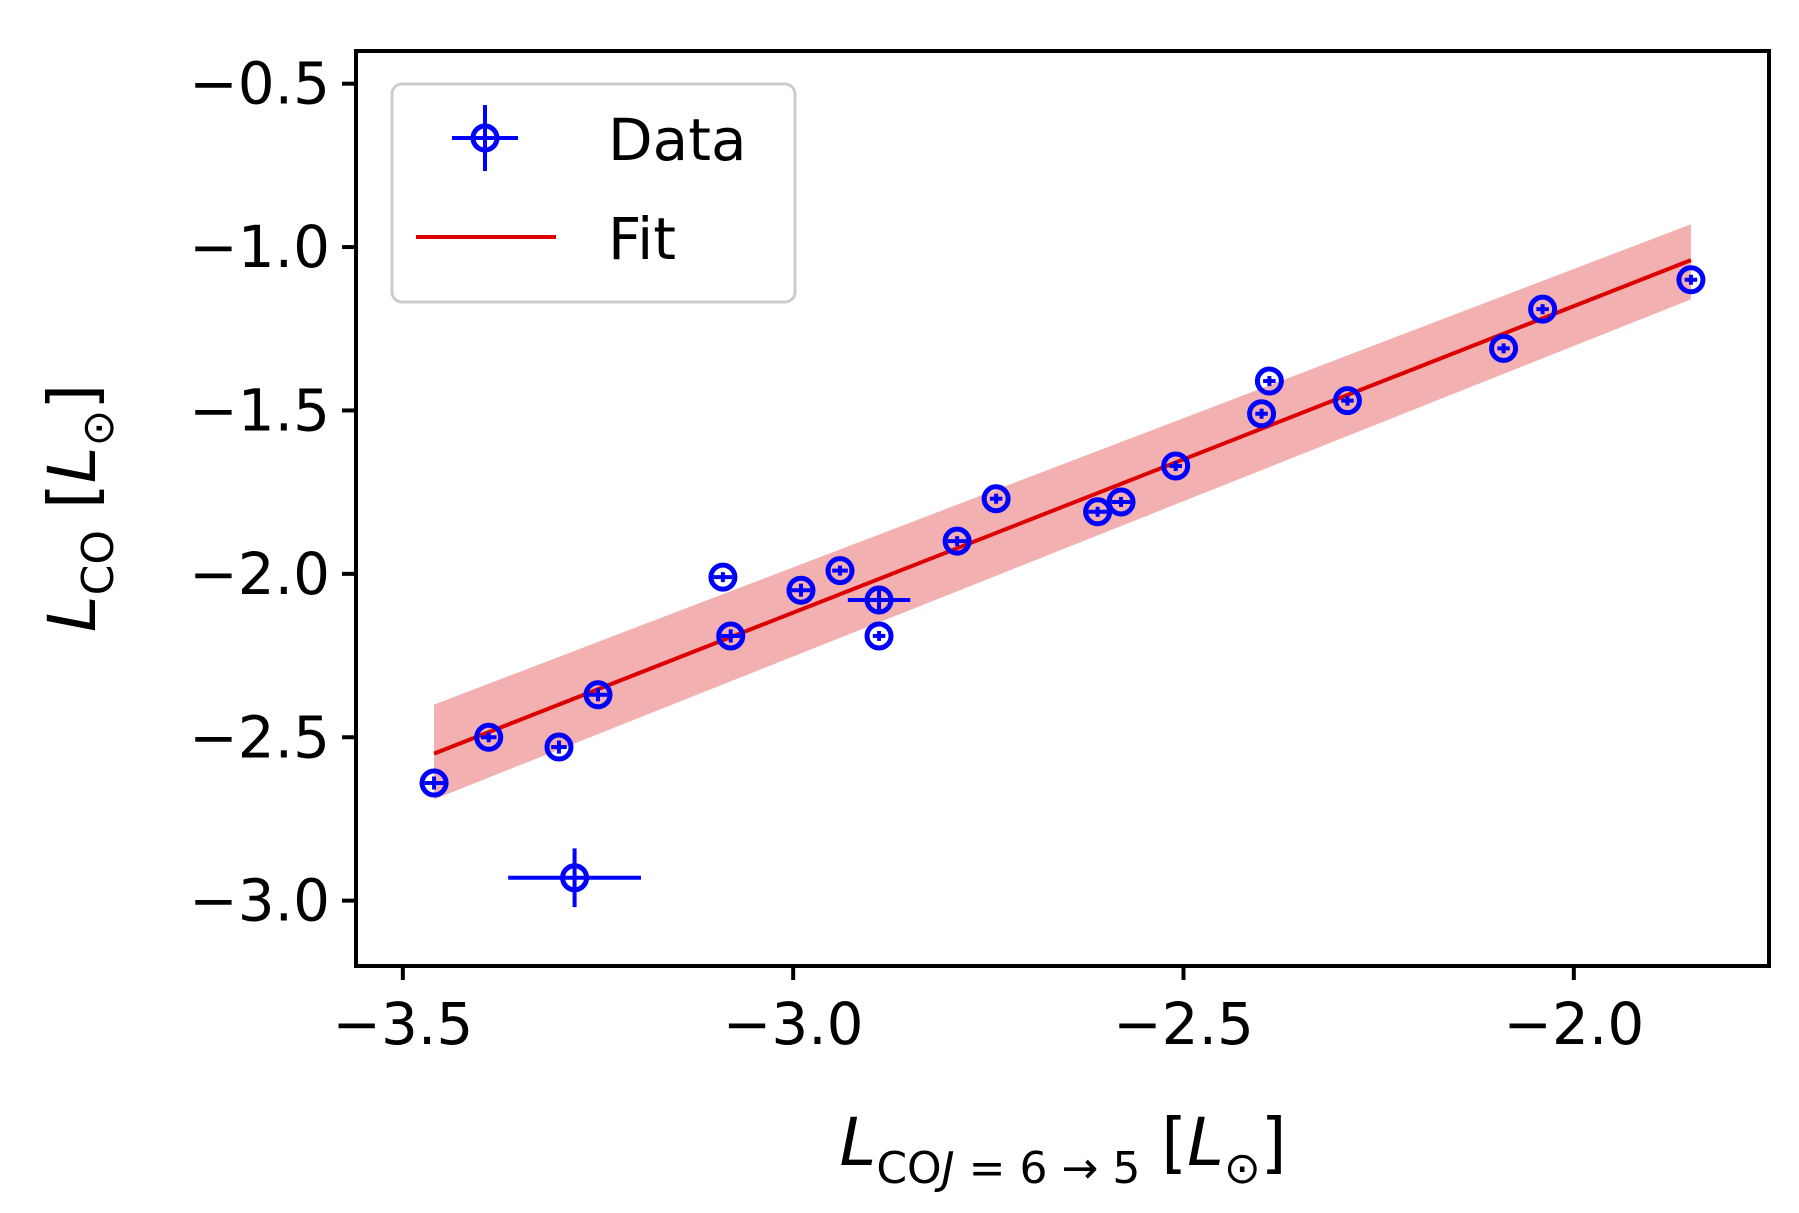  Describe the element at coordinates (1063, 1149) in the screenshot. I see `x-axis-label: LCOJ = 6 → 5 [L⊙]` at that location.